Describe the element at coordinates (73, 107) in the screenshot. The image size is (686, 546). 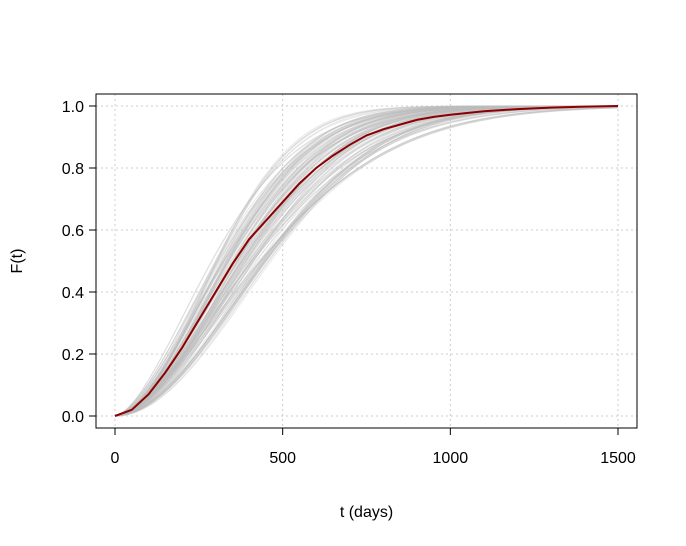
I see `y-tick-label: 1.0` at that location.